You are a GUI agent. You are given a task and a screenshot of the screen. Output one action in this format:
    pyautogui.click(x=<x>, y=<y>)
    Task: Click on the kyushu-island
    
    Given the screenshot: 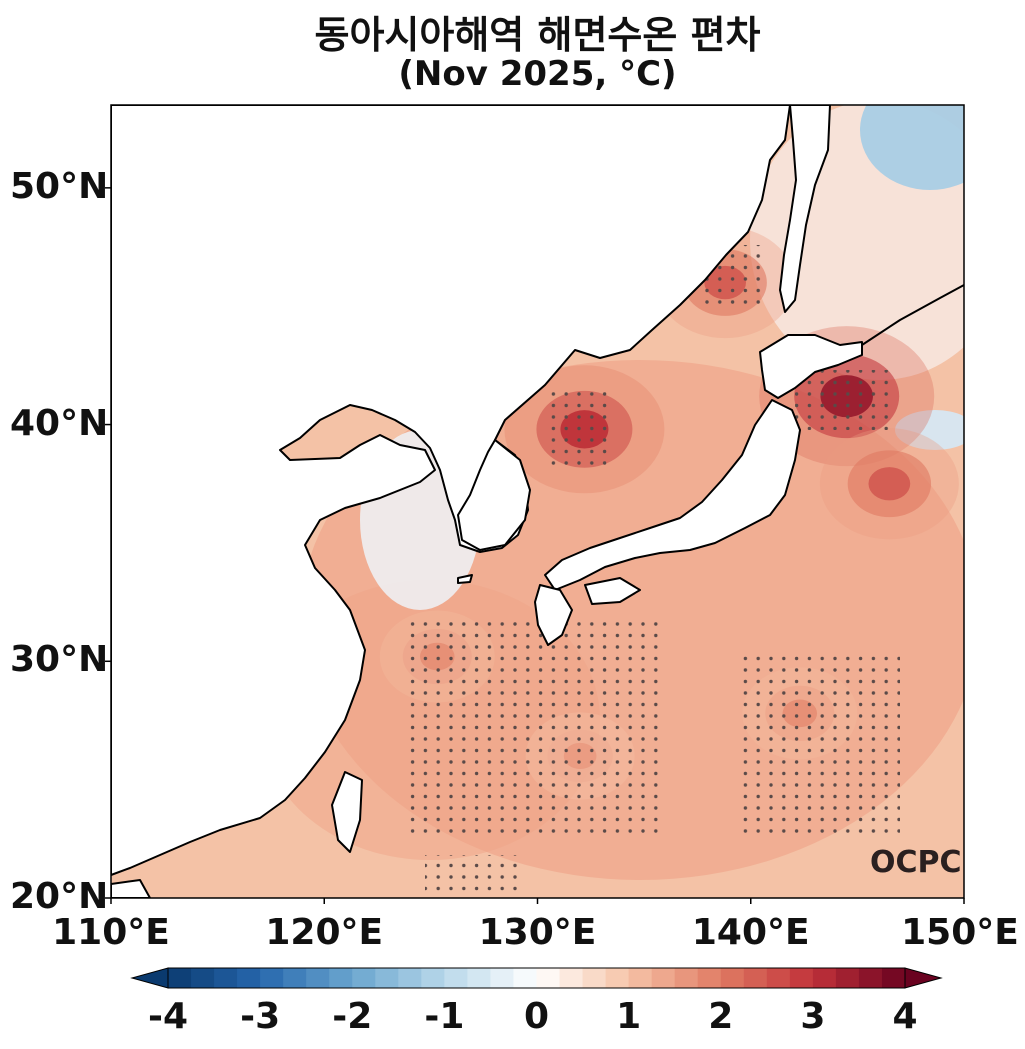 What is the action you would take?
    pyautogui.click(x=553, y=615)
    